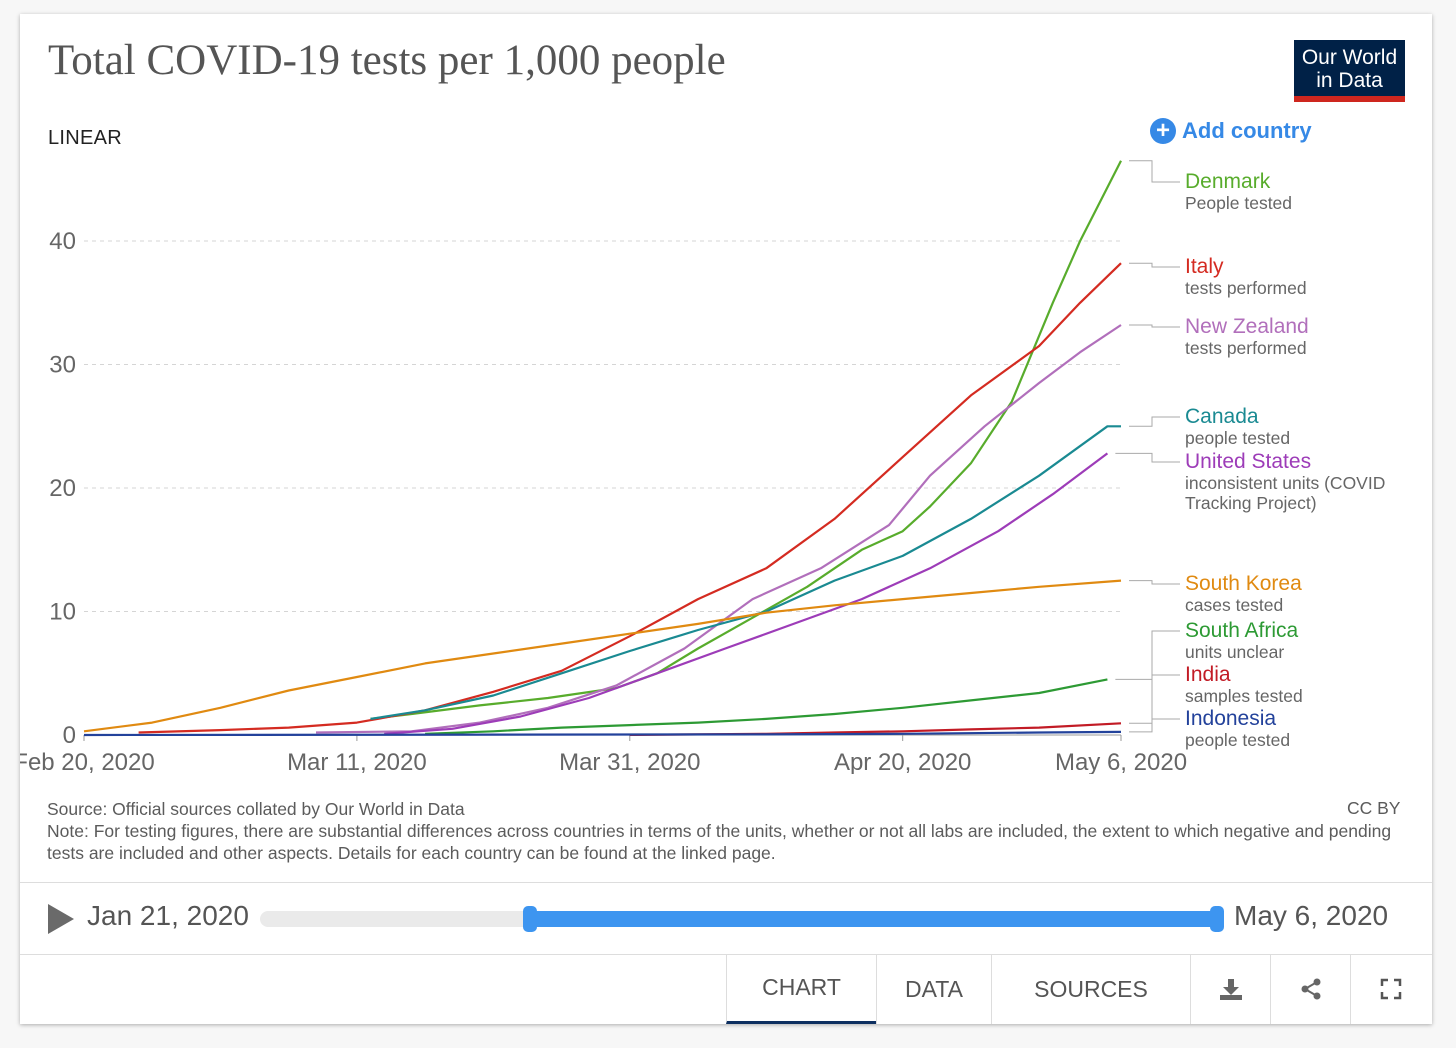 The width and height of the screenshot is (1456, 1048). I want to click on y-tick-label: 30, so click(62, 365).